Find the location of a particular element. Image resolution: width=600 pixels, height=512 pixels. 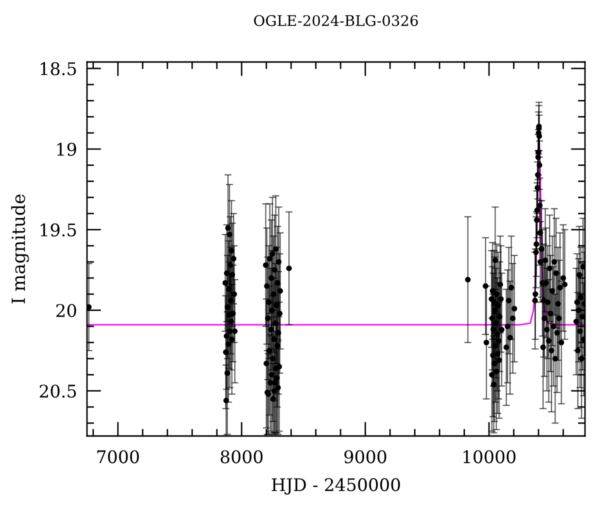

x-tick-label: 10000 is located at coordinates (490, 457).